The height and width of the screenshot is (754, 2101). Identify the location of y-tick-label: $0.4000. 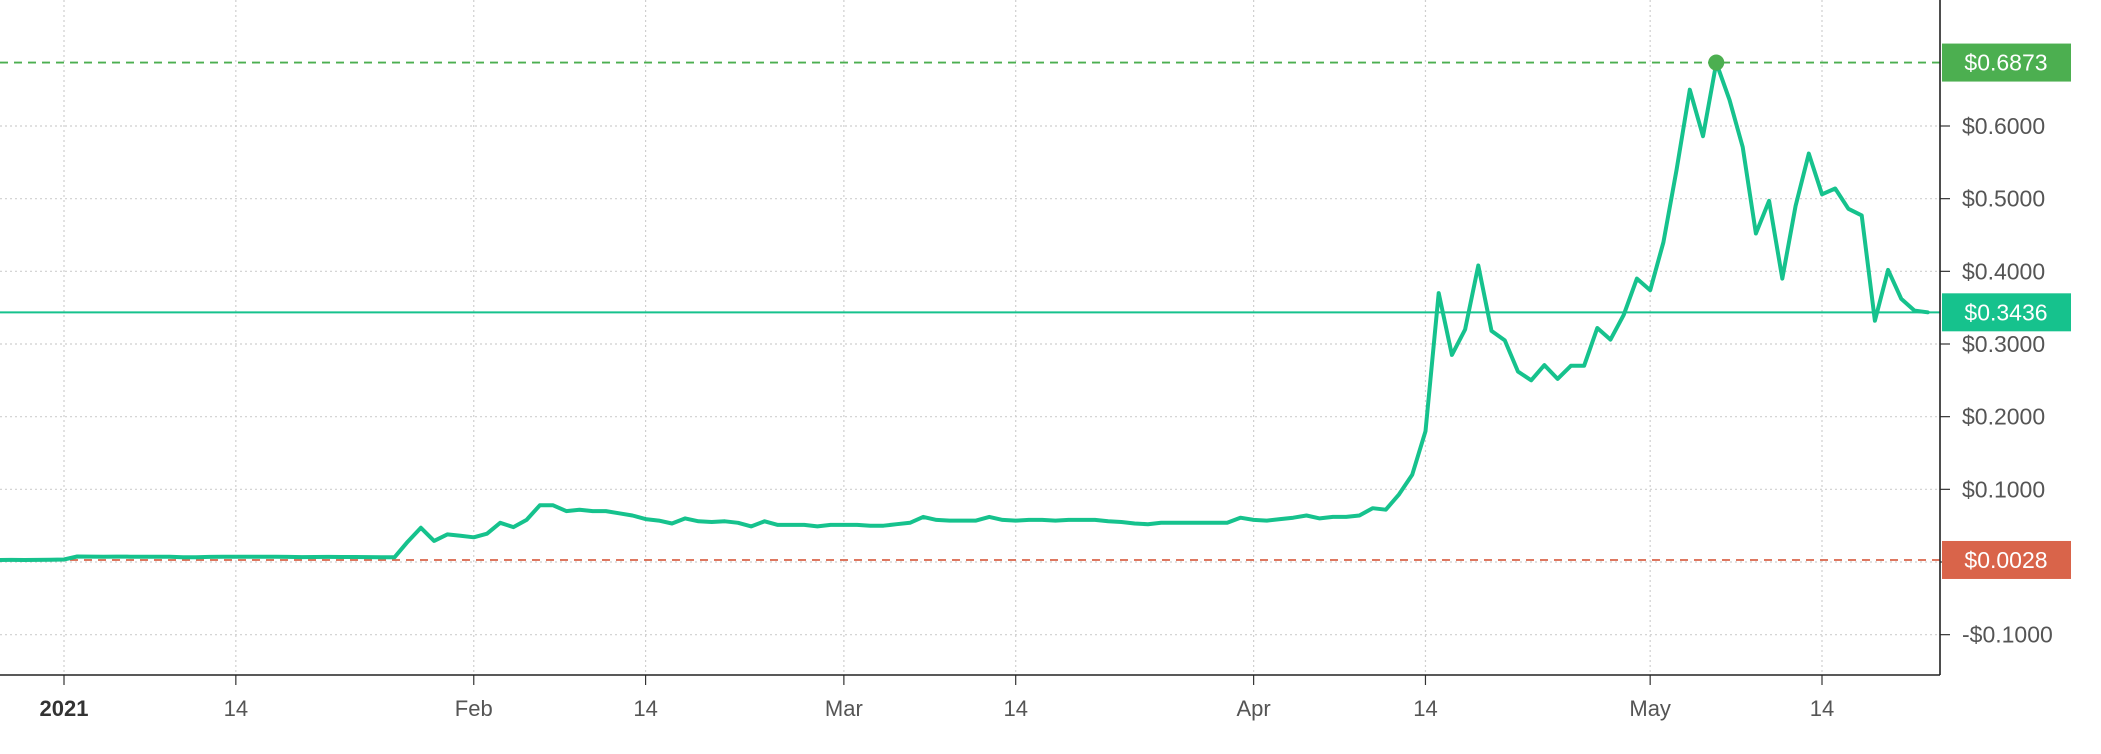
(2003, 271).